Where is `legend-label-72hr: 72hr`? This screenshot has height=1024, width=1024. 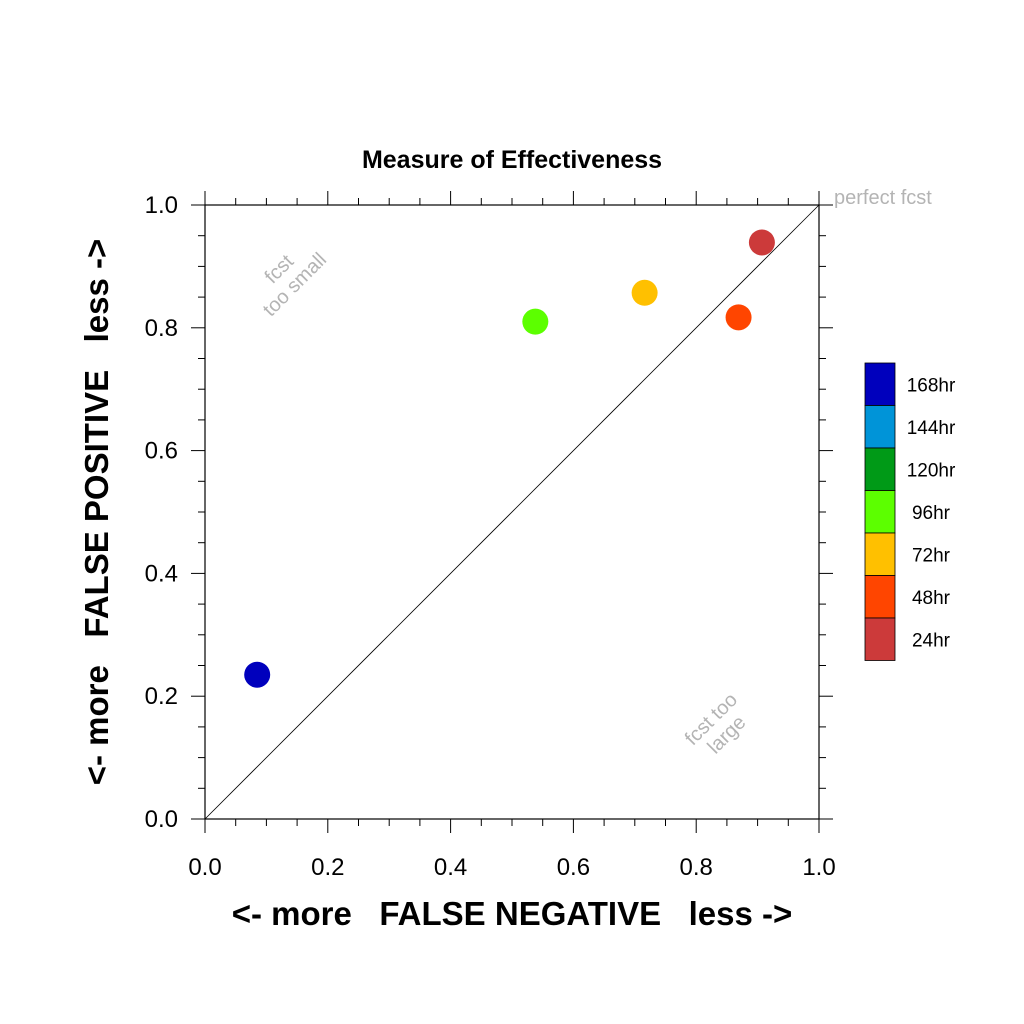
legend-label-72hr: 72hr is located at coordinates (931, 555).